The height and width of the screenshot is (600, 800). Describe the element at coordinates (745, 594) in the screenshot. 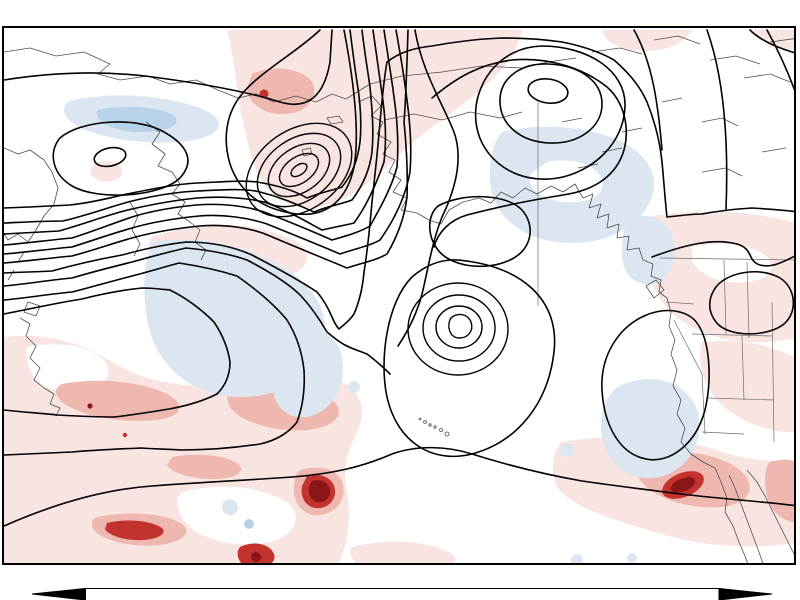

I see `colorbar-right-arrow` at that location.